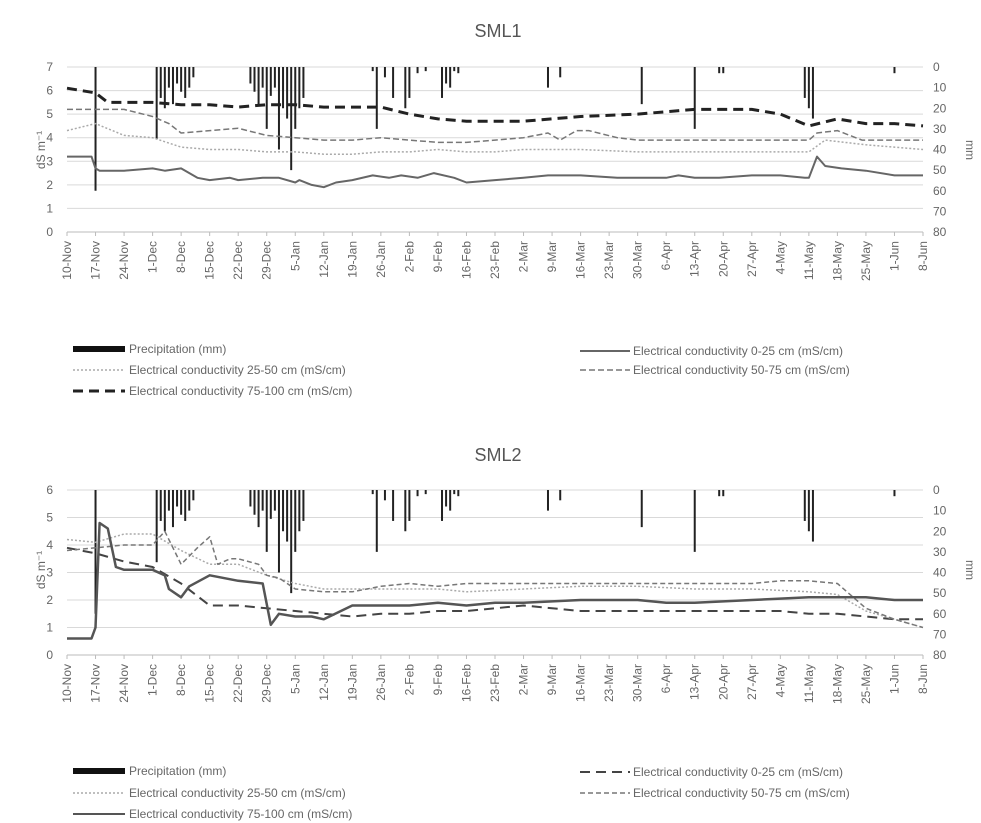 The width and height of the screenshot is (981, 823). I want to click on legend-item-precipitation: Precipitation (mm), so click(149, 771).